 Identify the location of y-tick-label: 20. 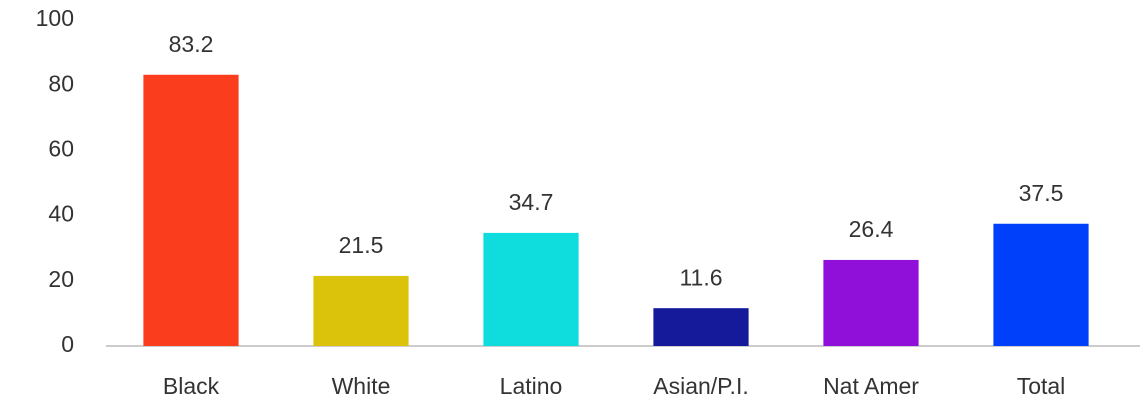
(61, 279).